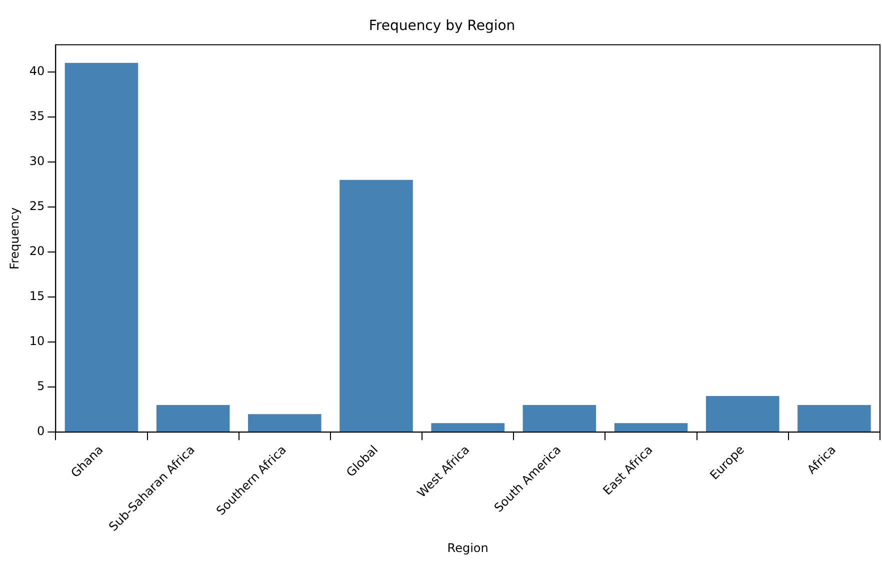  Describe the element at coordinates (37, 296) in the screenshot. I see `y-tick-label: 15` at that location.